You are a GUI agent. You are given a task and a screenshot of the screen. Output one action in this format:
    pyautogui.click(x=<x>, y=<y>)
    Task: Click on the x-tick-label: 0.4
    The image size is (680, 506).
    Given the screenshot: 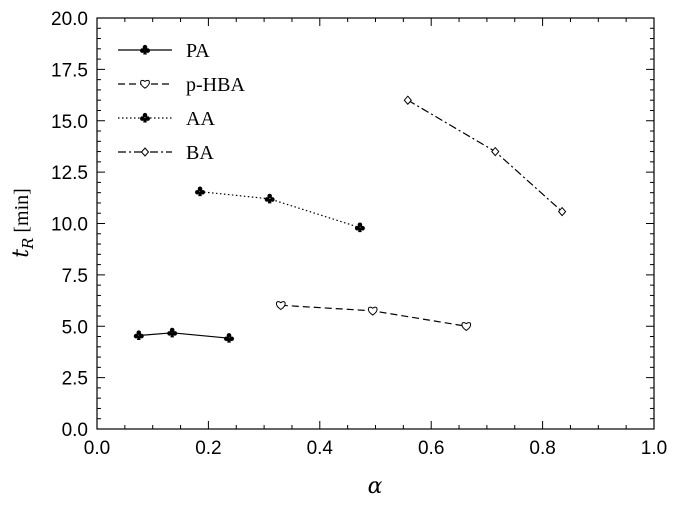 What is the action you would take?
    pyautogui.click(x=320, y=448)
    